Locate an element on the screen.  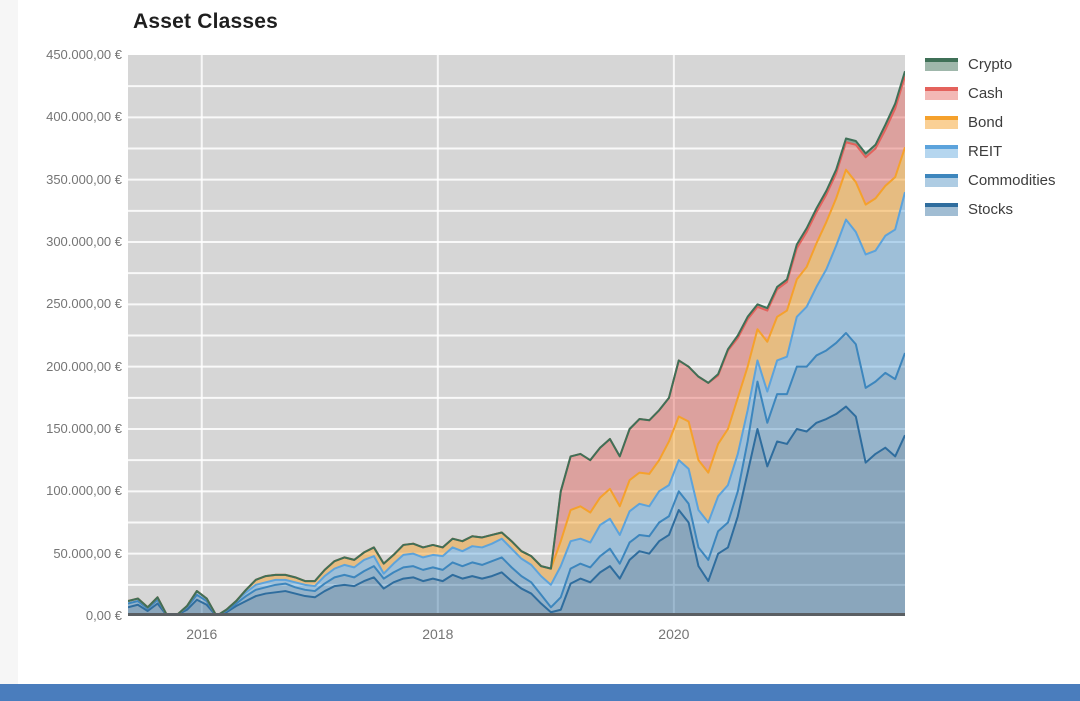
x-tick-label: 2020 is located at coordinates (674, 634).